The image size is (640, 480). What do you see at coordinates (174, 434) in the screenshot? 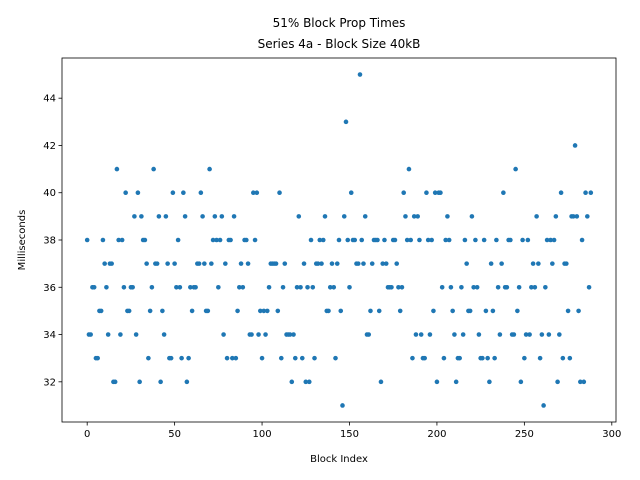
I see `x-tick-label: 50` at bounding box center [174, 434].